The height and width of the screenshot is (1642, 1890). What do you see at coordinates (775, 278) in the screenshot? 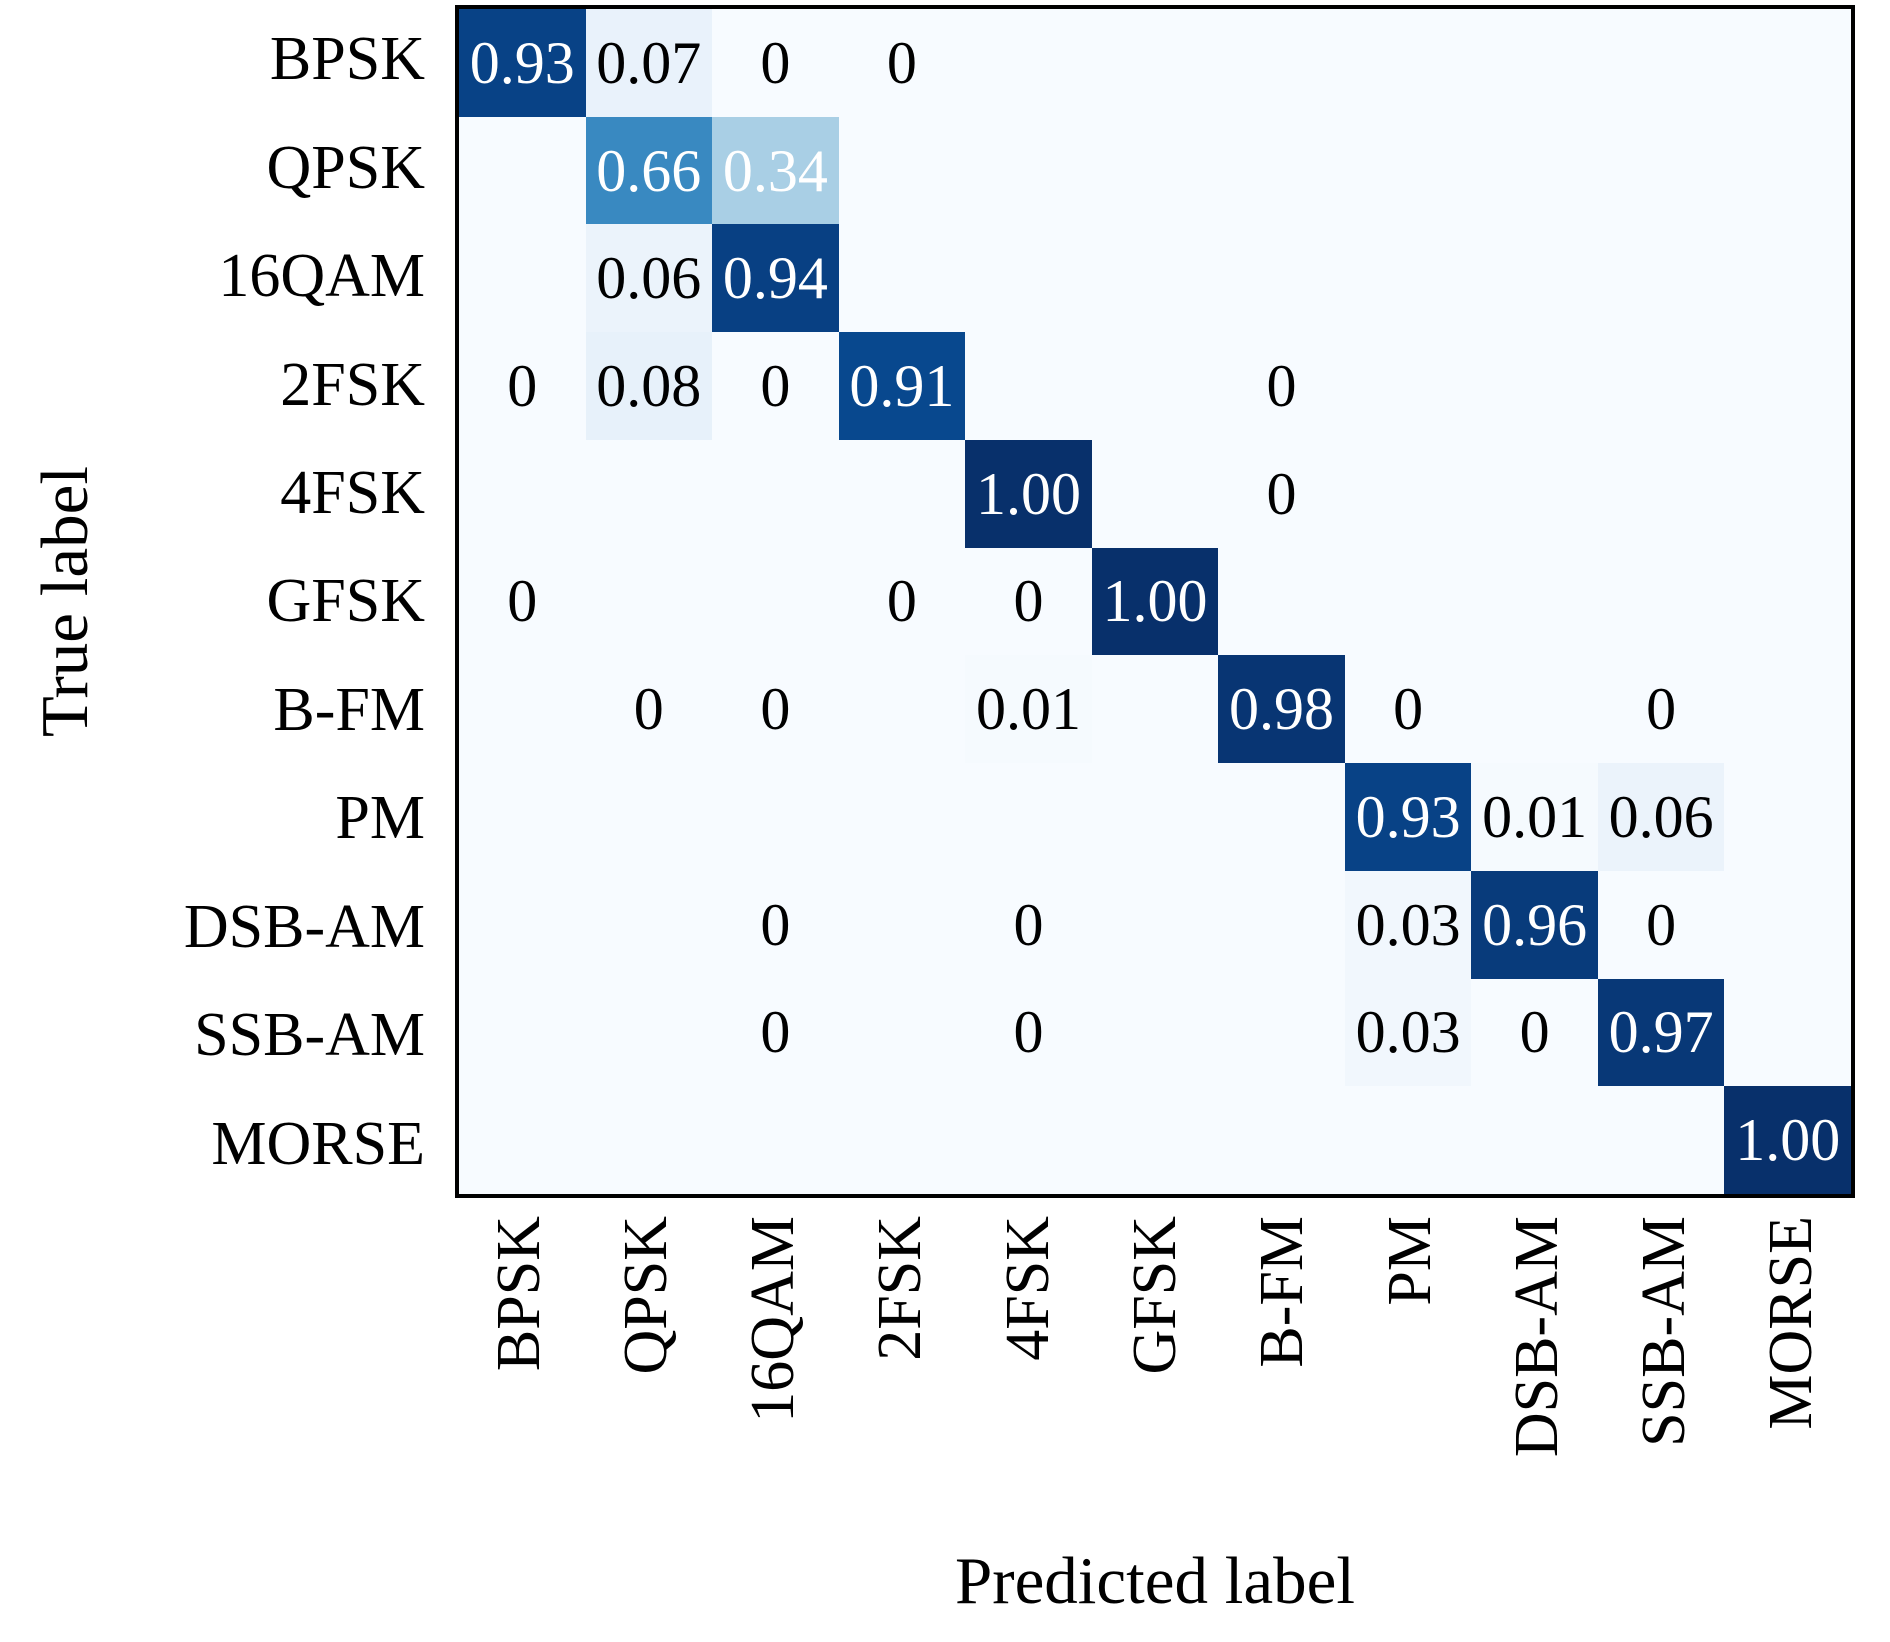
I see `matrix-cell-value: 0.94` at bounding box center [775, 278].